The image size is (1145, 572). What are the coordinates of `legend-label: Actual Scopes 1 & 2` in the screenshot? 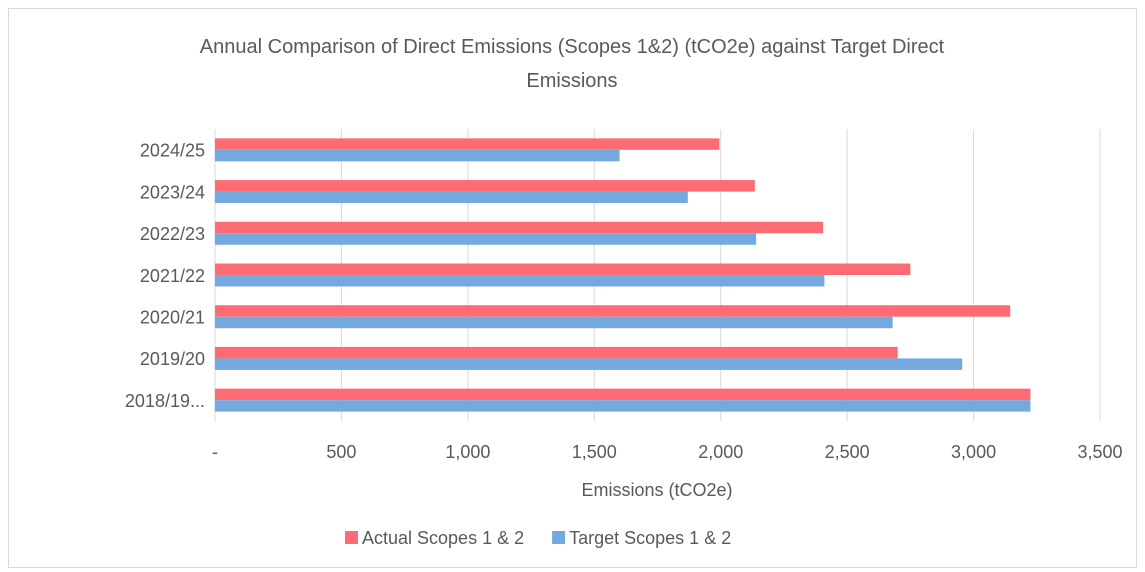 It's located at (443, 538).